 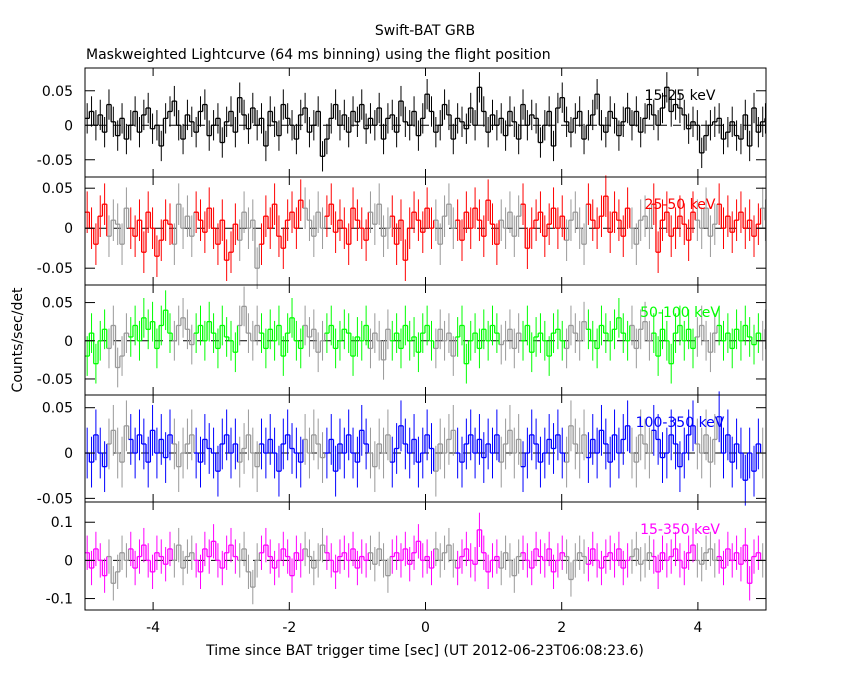 What do you see at coordinates (425, 31) in the screenshot?
I see `chart-title: Swift-BAT GRB` at bounding box center [425, 31].